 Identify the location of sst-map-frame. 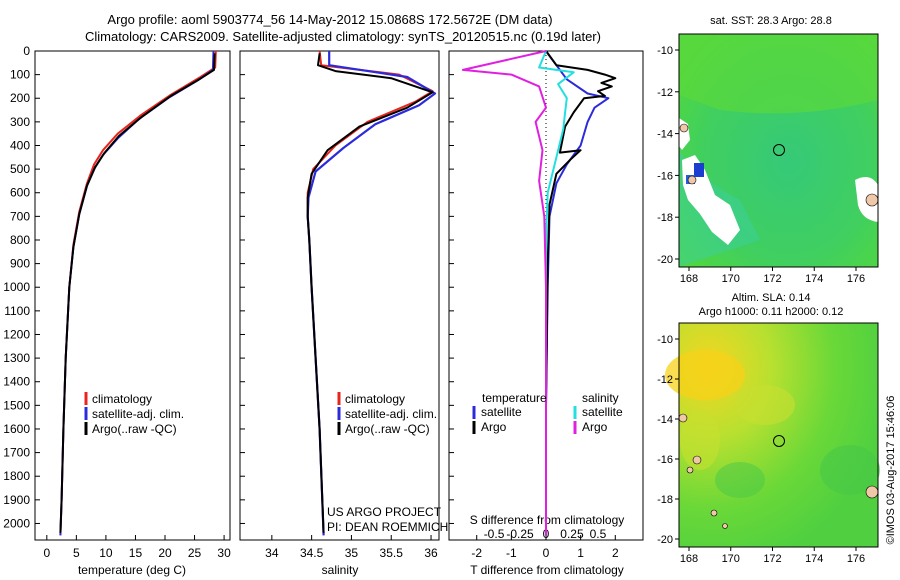
(778, 150).